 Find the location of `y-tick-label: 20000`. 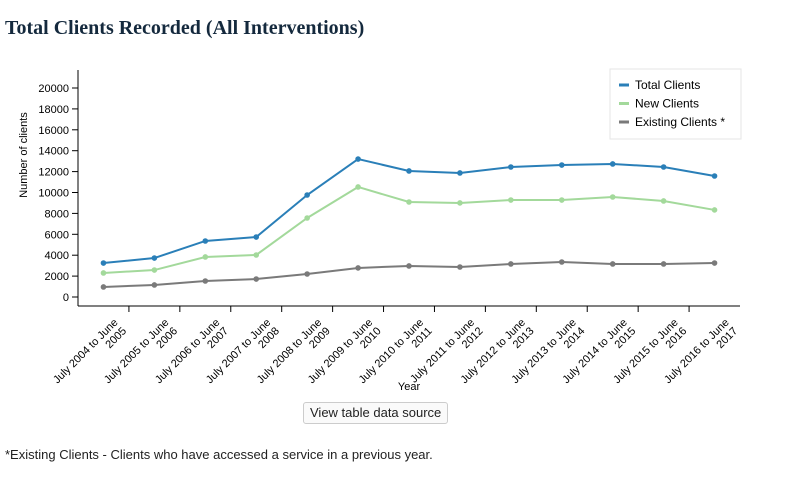

y-tick-label: 20000 is located at coordinates (53, 89).